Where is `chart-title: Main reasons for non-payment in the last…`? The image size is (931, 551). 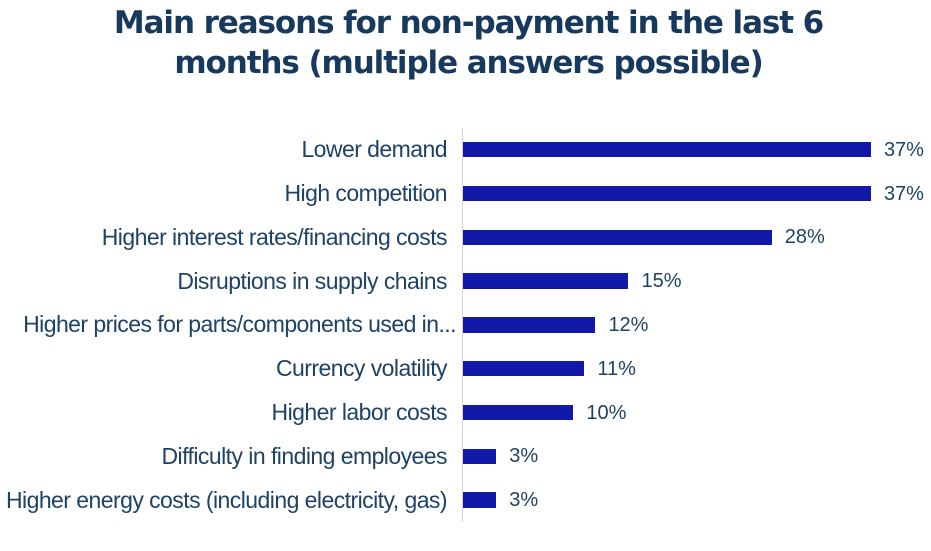
chart-title: Main reasons for non-payment in the last… is located at coordinates (467, 43).